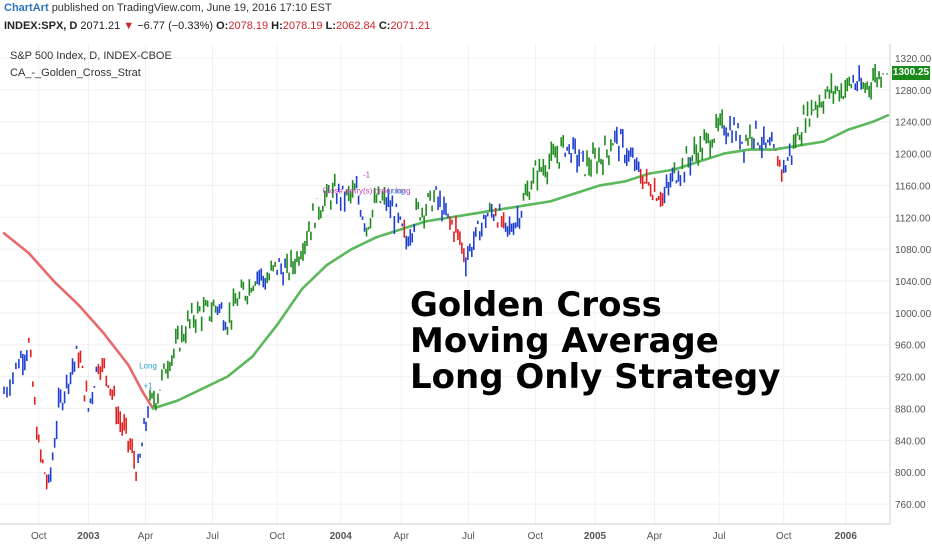  What do you see at coordinates (410, 26) in the screenshot?
I see `close-value: 2071.21` at bounding box center [410, 26].